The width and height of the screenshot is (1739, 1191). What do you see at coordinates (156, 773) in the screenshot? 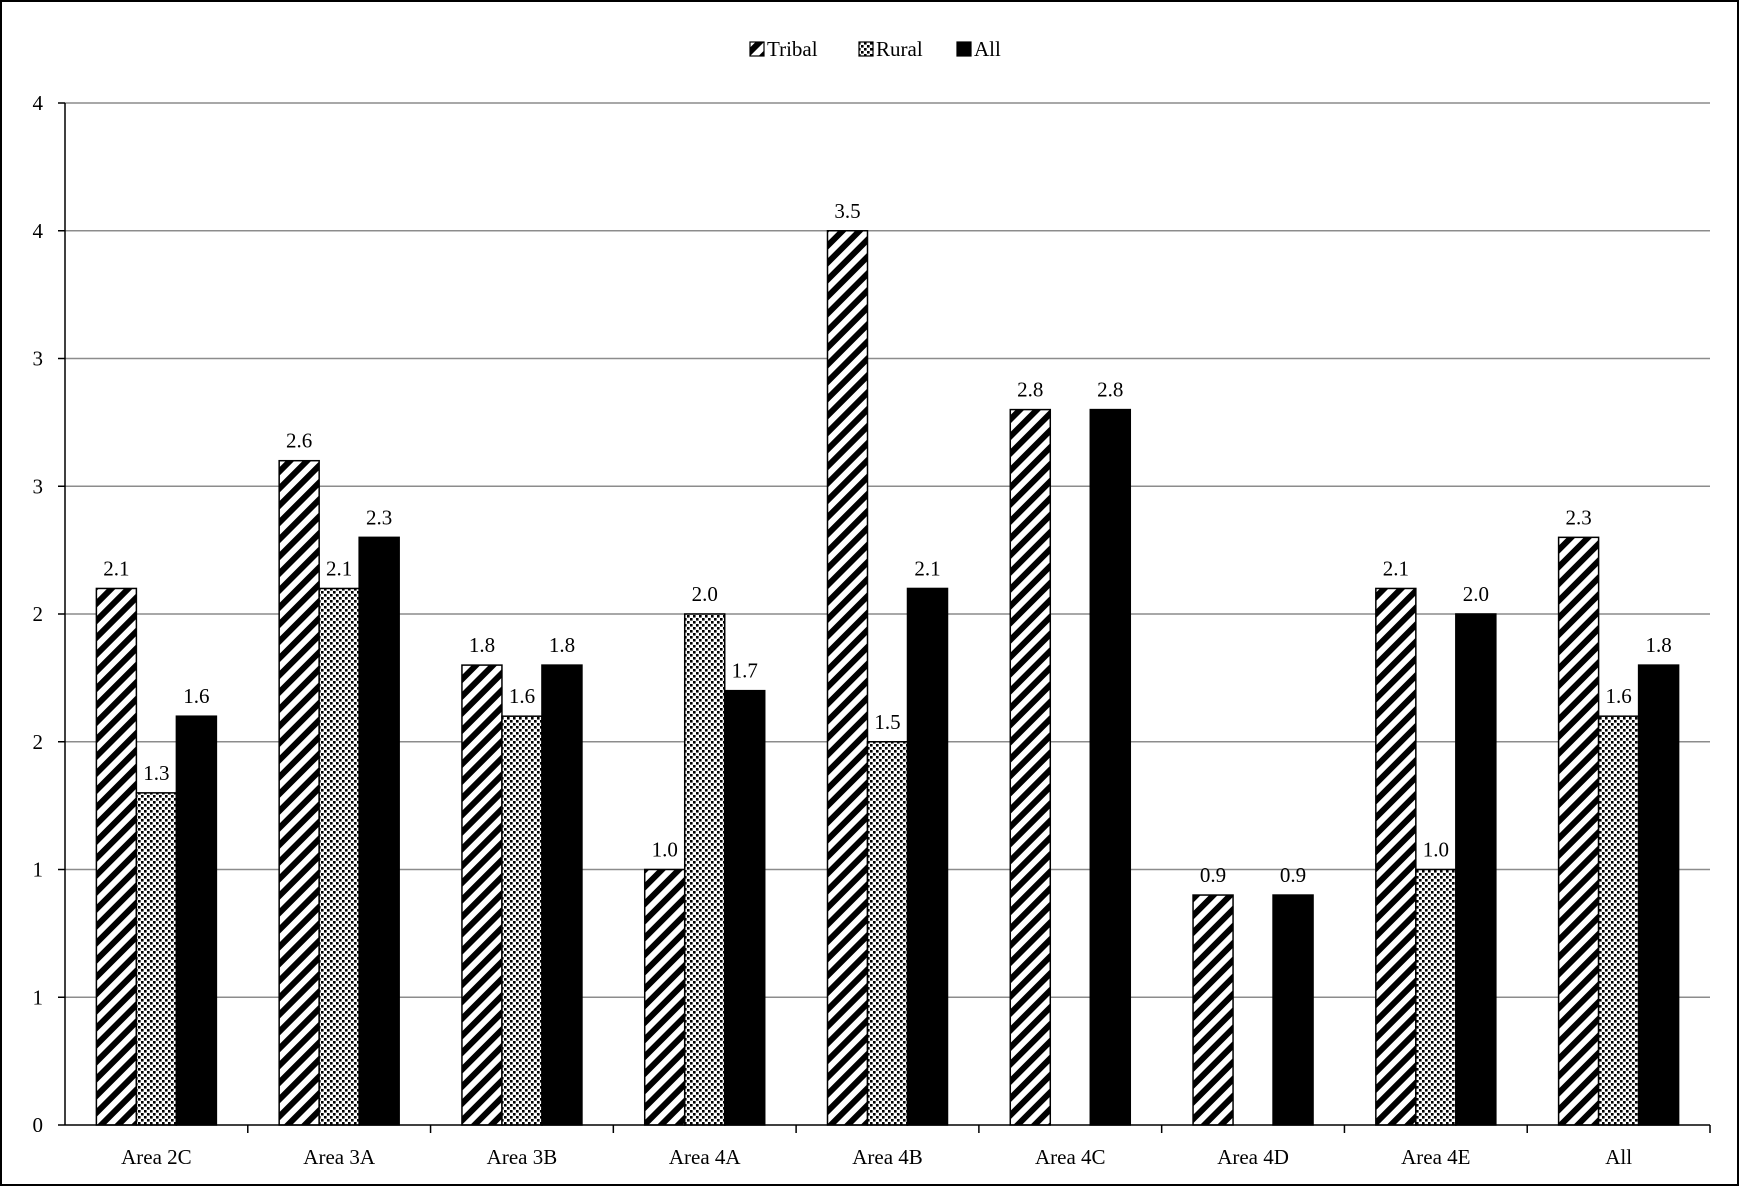
I see `data-label: 1.3` at bounding box center [156, 773].